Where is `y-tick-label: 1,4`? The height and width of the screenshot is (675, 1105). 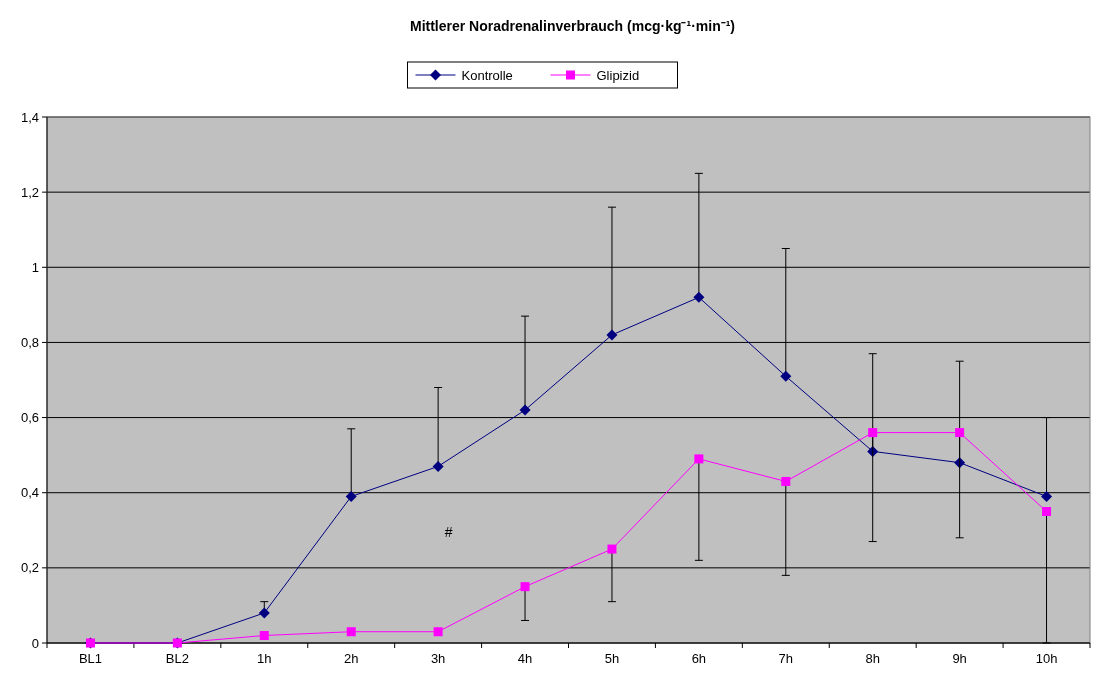
y-tick-label: 1,4 is located at coordinates (29, 117).